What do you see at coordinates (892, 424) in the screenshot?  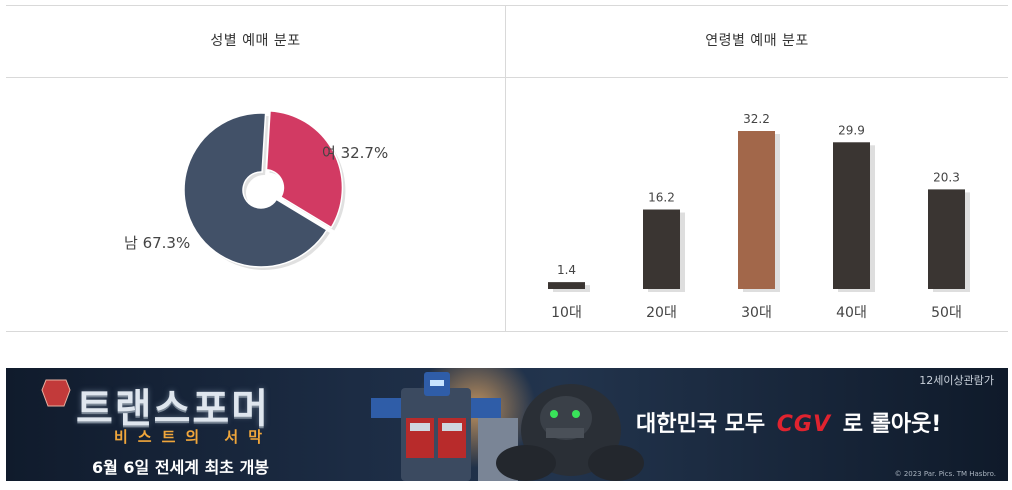 I see `slogan-suffix: 로 롤아웃!` at bounding box center [892, 424].